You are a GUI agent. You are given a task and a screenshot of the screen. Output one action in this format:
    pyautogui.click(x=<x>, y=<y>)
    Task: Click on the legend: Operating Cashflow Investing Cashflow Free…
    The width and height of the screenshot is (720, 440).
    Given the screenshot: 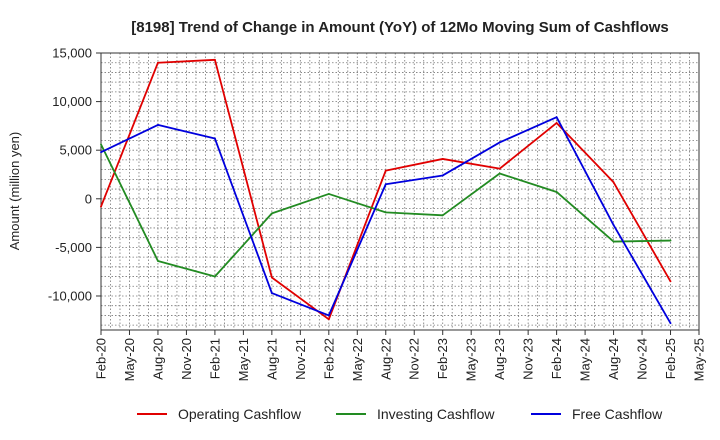 What is the action you would take?
    pyautogui.click(x=400, y=414)
    